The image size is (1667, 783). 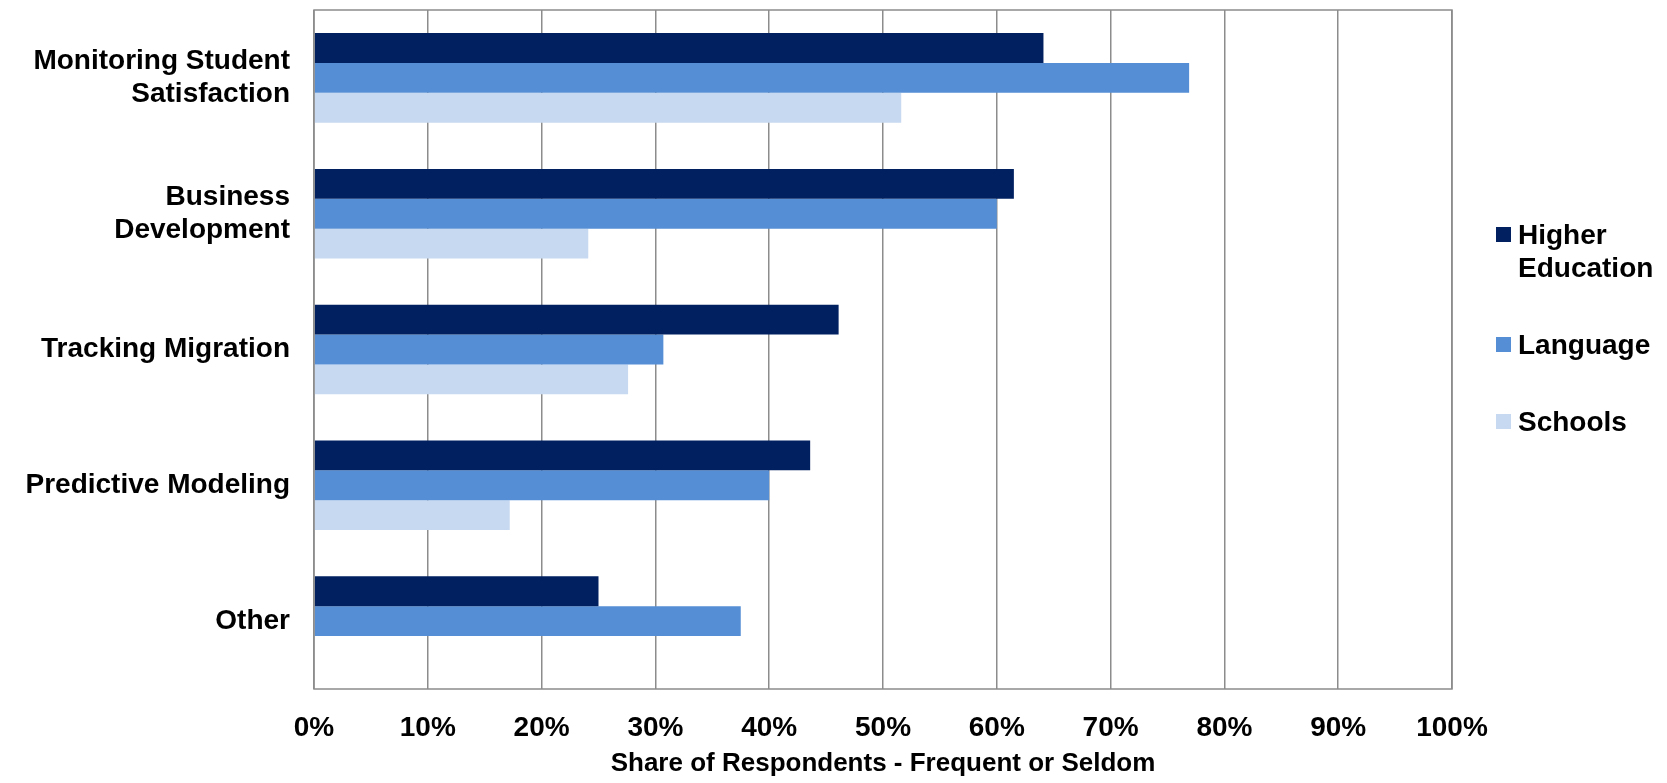 I want to click on x-tick-label: 20%, so click(x=541, y=726).